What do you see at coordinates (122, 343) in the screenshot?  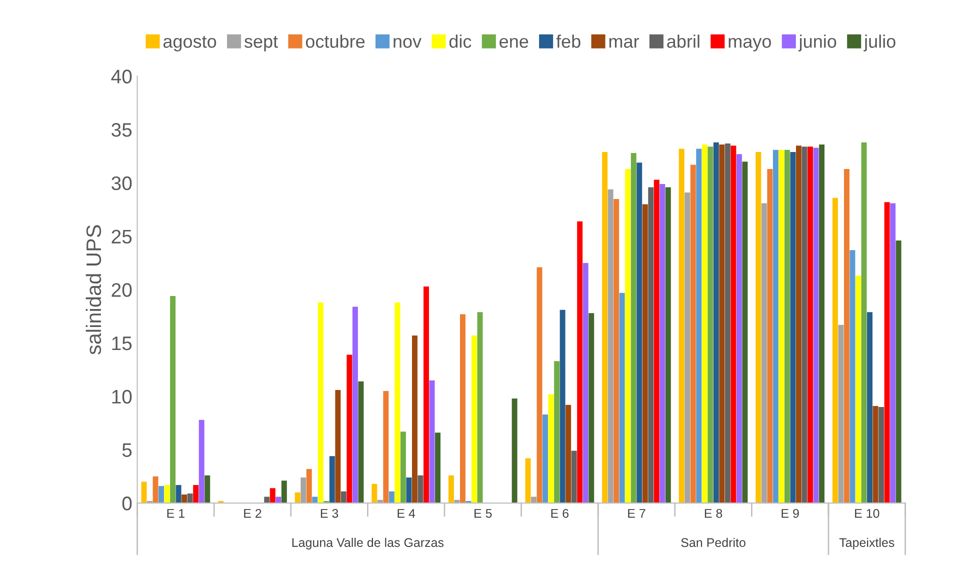 I see `y-tick-label: 15` at bounding box center [122, 343].